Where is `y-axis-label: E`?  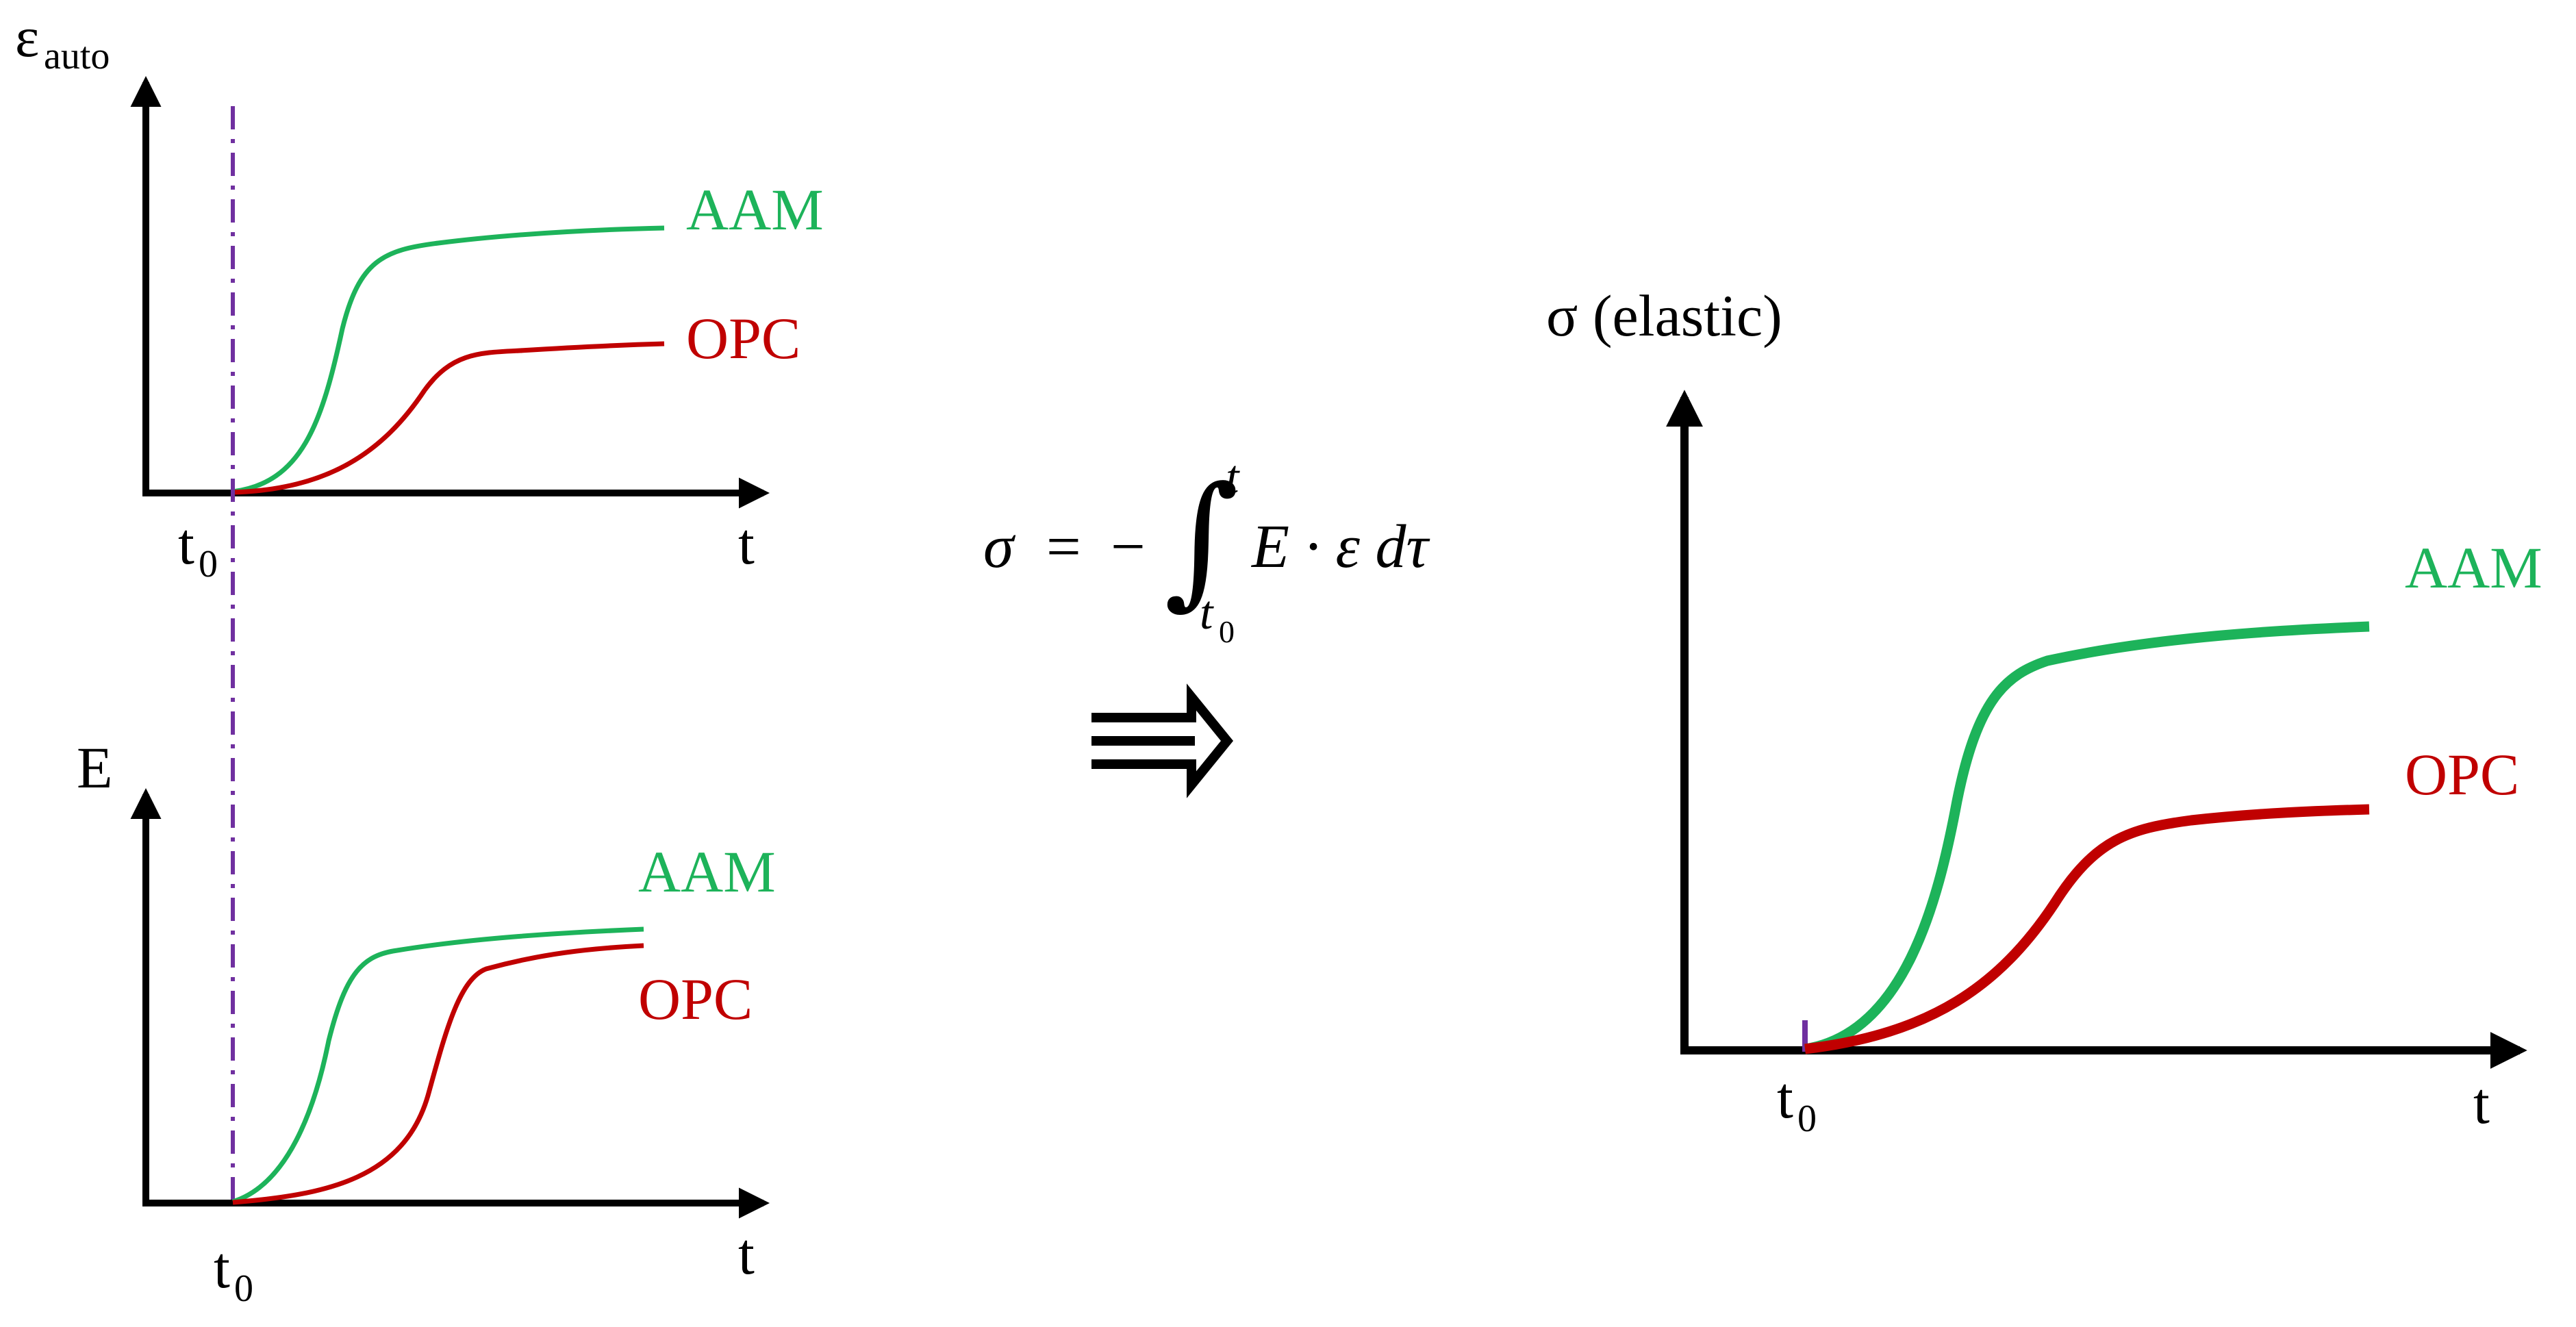 y-axis-label: E is located at coordinates (95, 767).